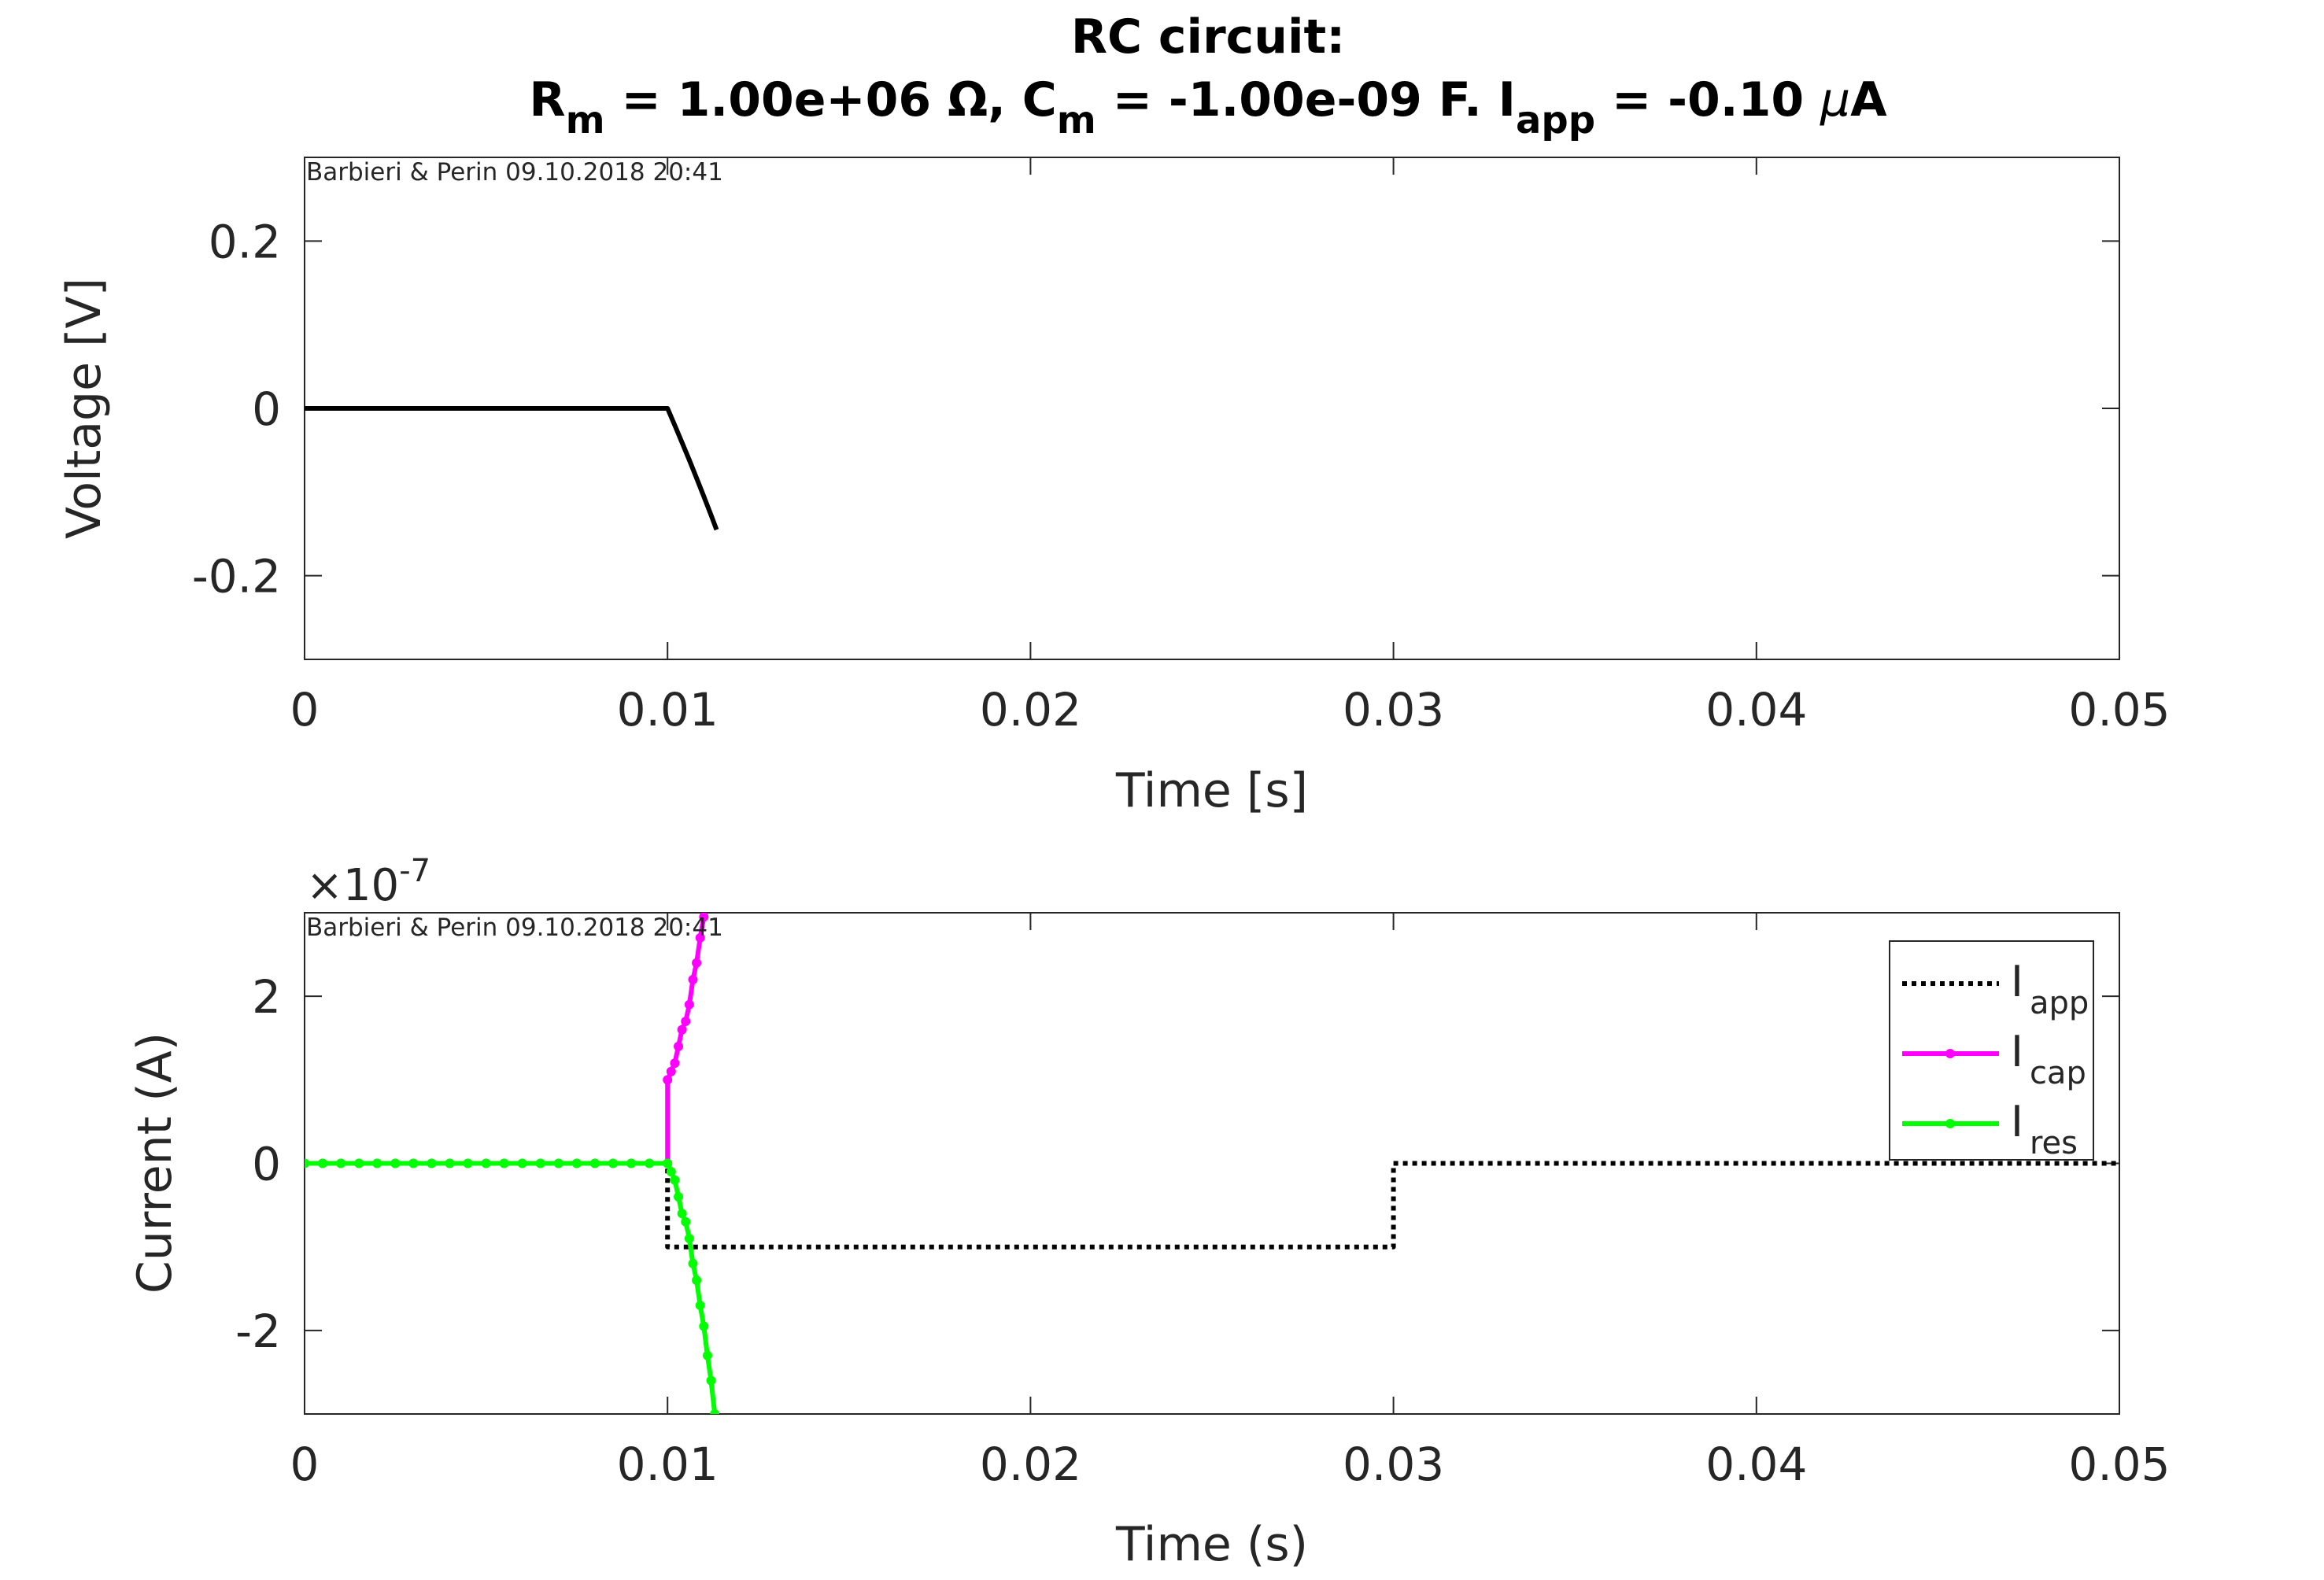  What do you see at coordinates (266, 997) in the screenshot?
I see `current-y-tick-label: 2` at bounding box center [266, 997].